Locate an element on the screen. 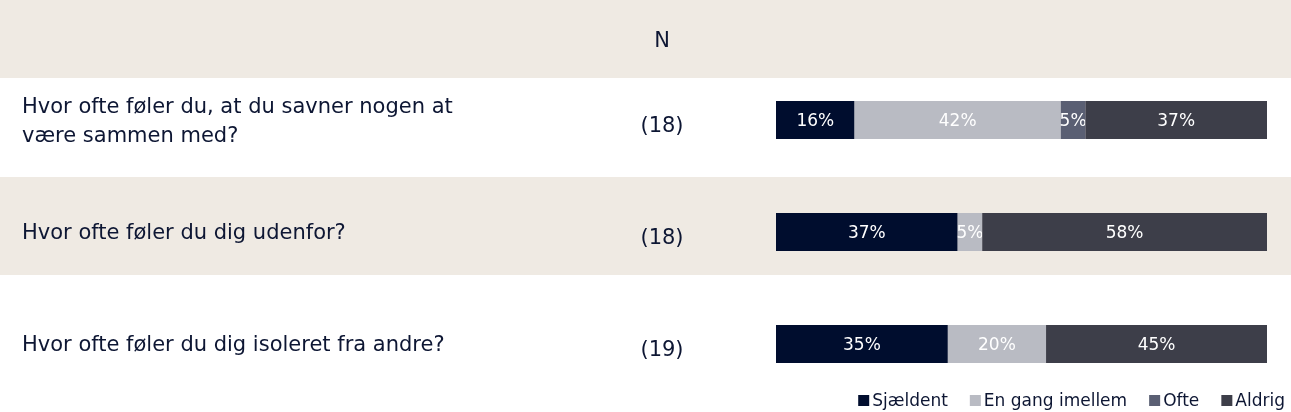  data-label: 45% is located at coordinates (1156, 344).